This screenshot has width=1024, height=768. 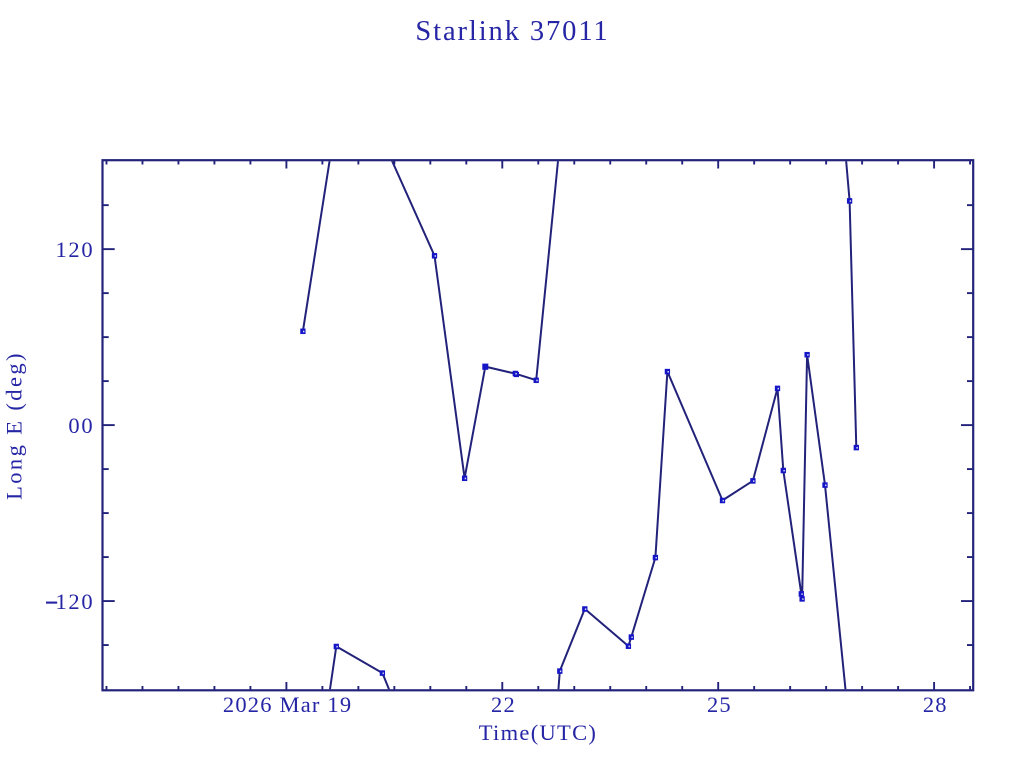 I want to click on svg-text: 00, so click(x=81, y=425).